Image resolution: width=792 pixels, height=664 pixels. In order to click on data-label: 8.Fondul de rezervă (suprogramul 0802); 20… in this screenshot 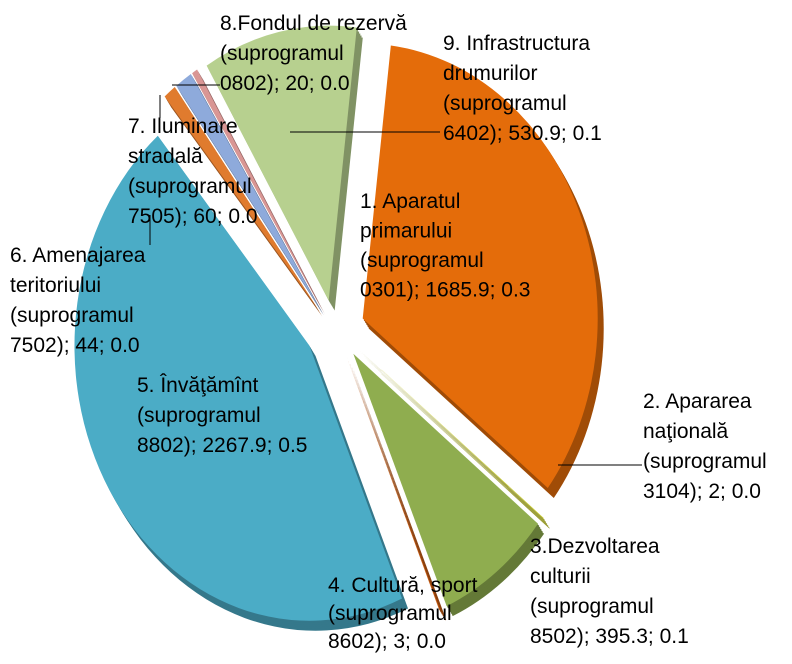, I will do `click(313, 53)`.